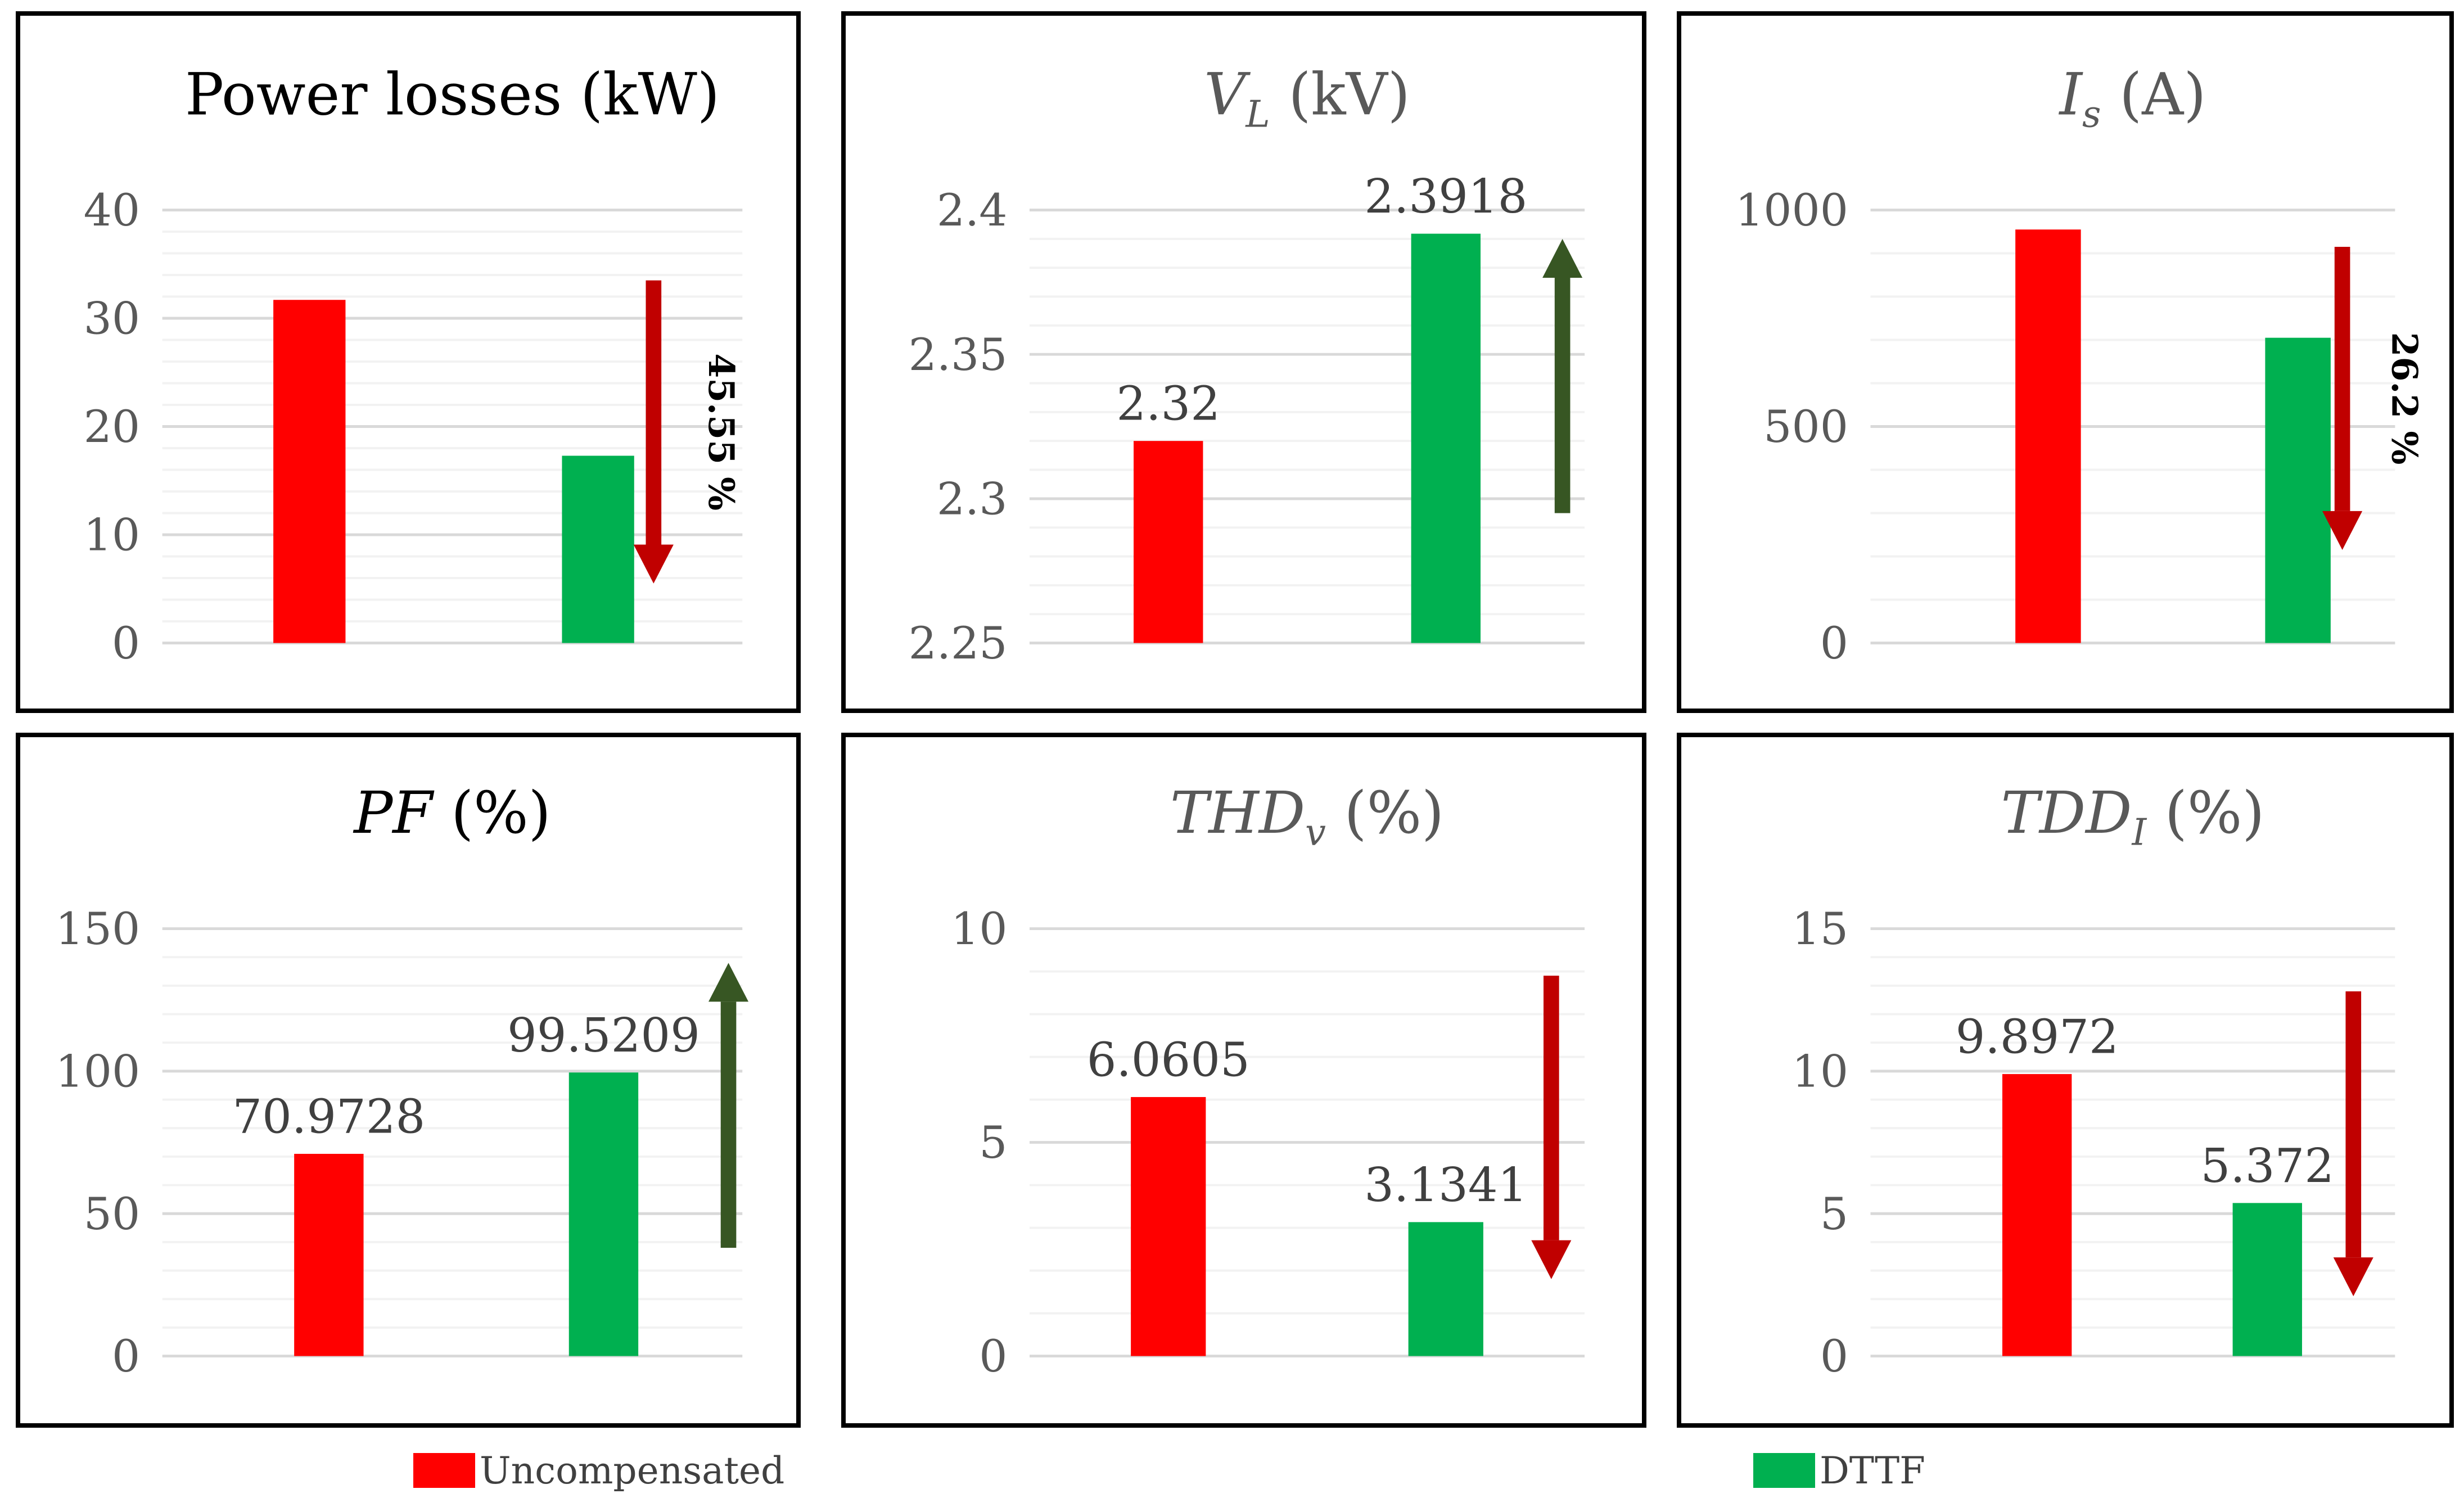  I want to click on y-tick-label: 2.3, so click(972, 499).